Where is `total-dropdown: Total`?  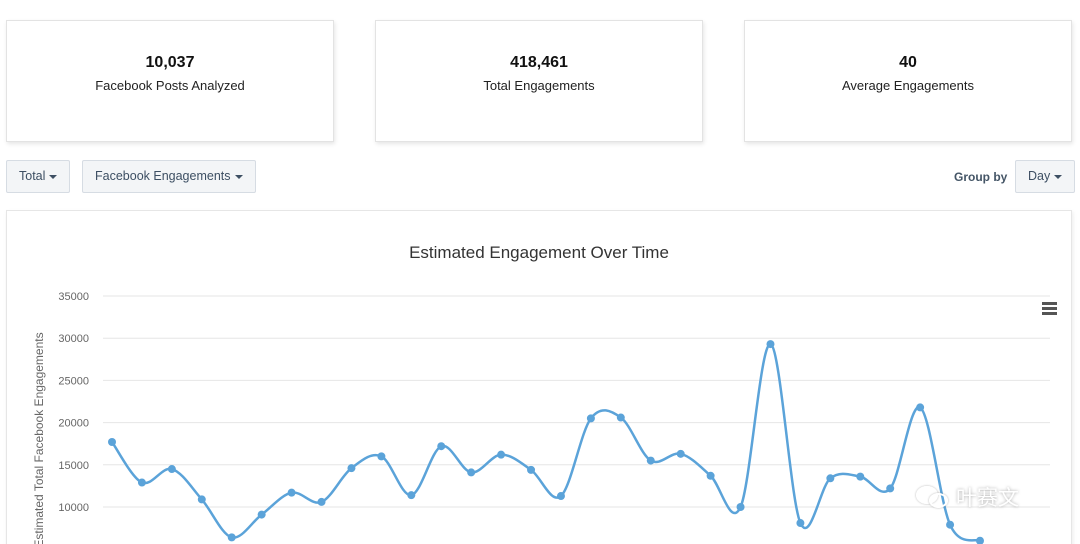 total-dropdown: Total is located at coordinates (38, 176).